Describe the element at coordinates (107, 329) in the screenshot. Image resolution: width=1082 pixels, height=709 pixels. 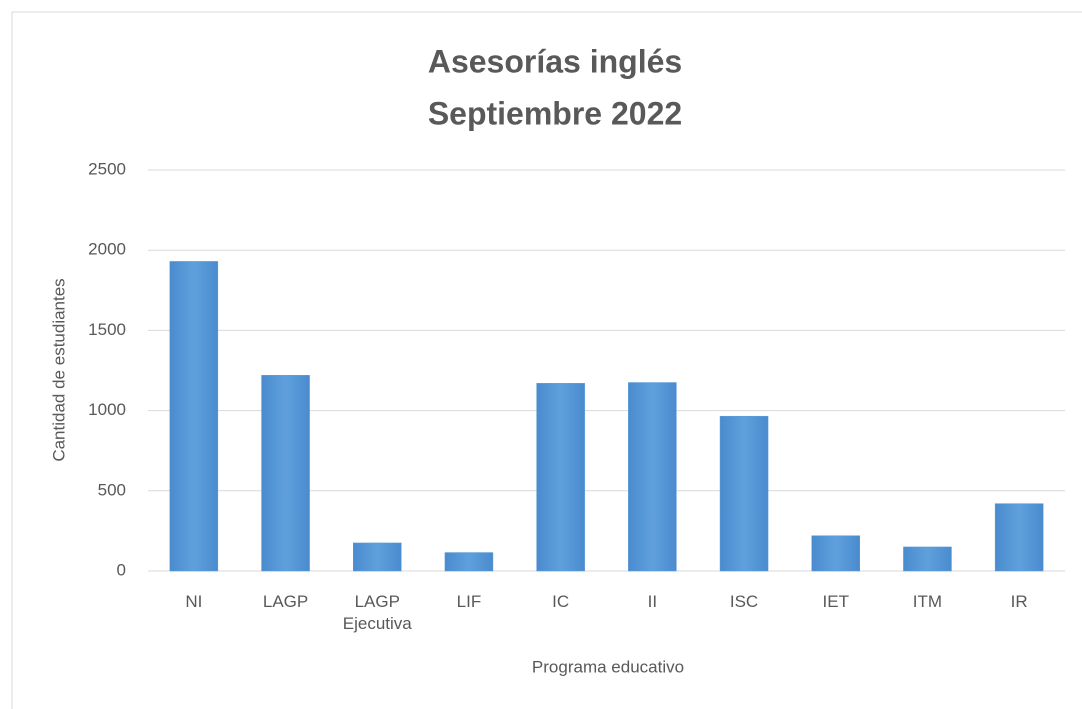
I see `y-tick-label: 1500` at that location.